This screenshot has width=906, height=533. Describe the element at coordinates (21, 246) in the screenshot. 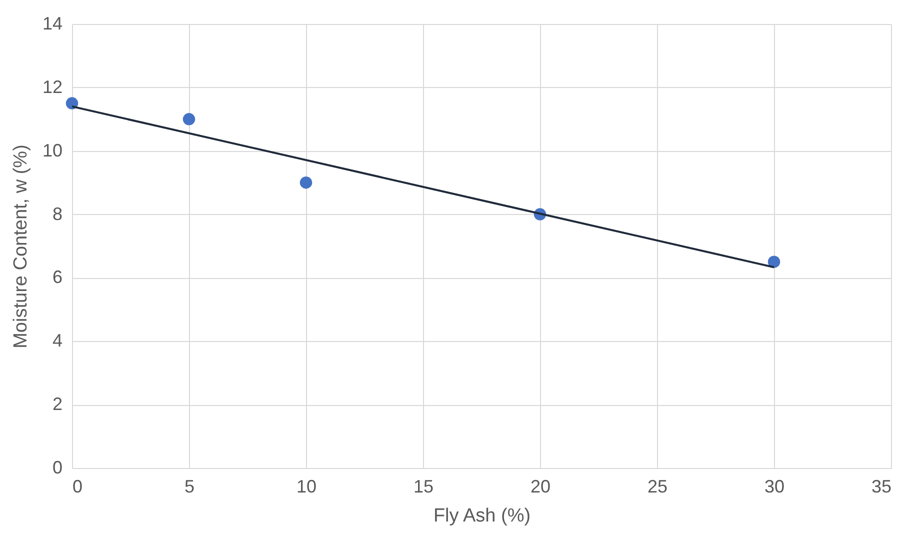

I see `y-axis-title: Moisture Content, w (%)` at that location.